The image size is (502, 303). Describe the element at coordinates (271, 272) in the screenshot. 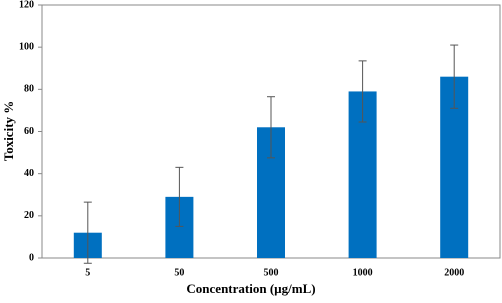

I see `x-tick-label: 500` at that location.